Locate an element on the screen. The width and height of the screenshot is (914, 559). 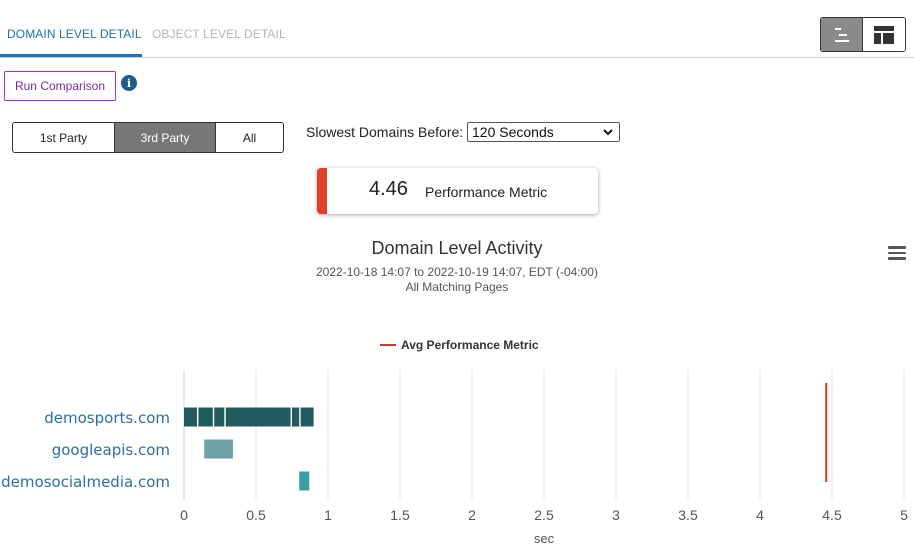
chart-title: Domain Level Activity is located at coordinates (457, 248).